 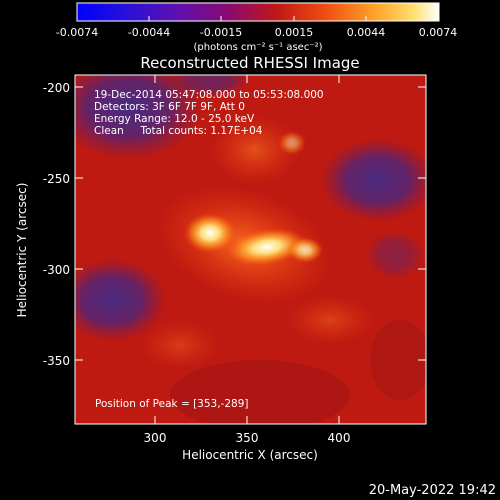 What do you see at coordinates (258, 12) in the screenshot?
I see `colorbar` at bounding box center [258, 12].